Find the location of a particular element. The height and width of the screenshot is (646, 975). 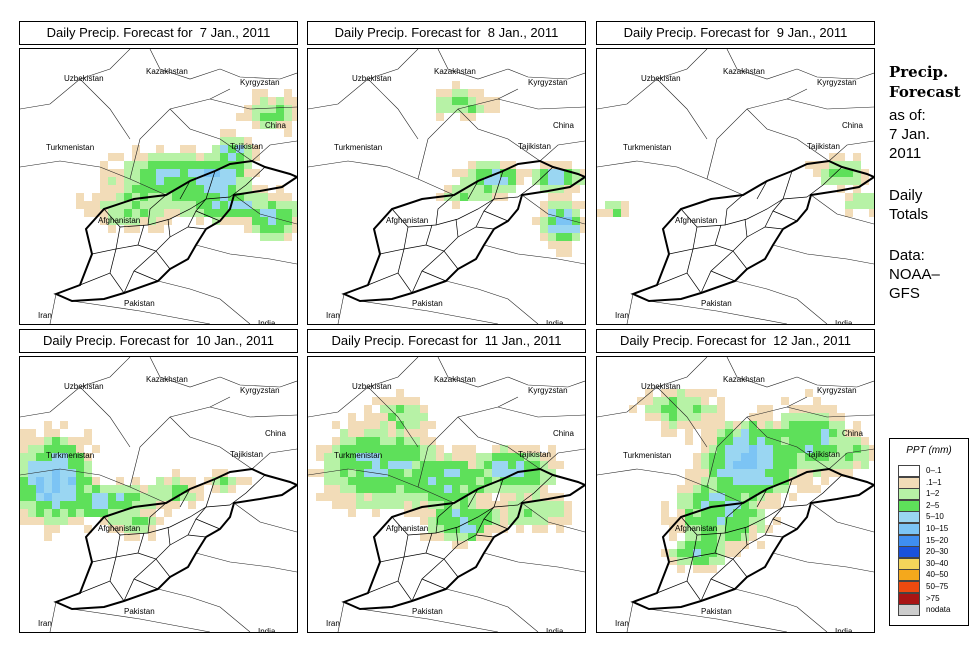

map-label-tajikistan: Tajikistan is located at coordinates (534, 146).